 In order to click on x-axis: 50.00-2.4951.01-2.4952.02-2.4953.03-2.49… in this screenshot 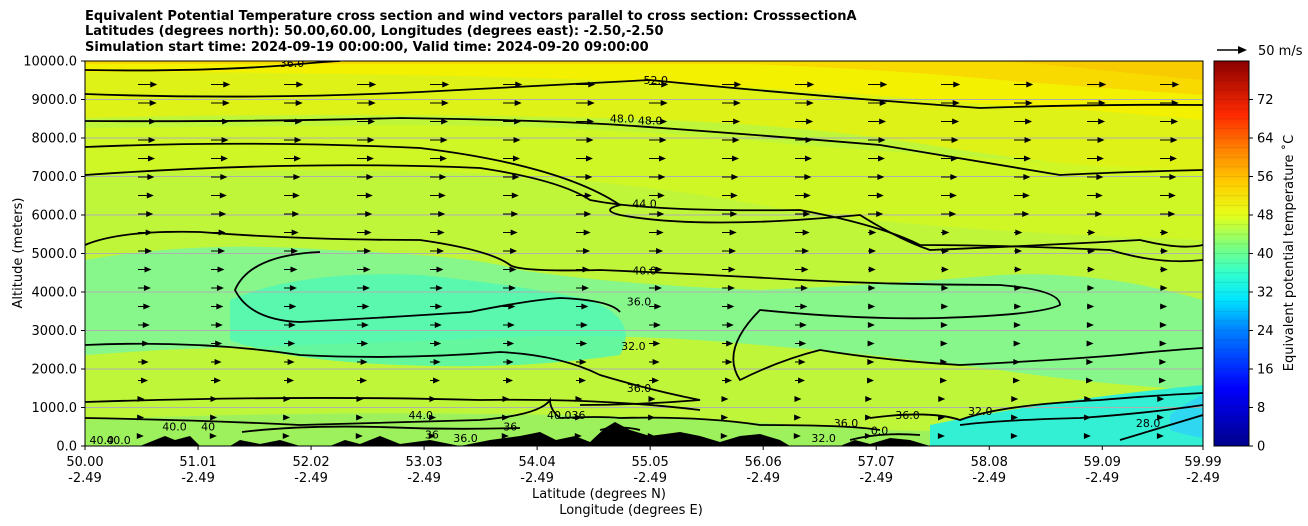, I will do `click(644, 466)`.